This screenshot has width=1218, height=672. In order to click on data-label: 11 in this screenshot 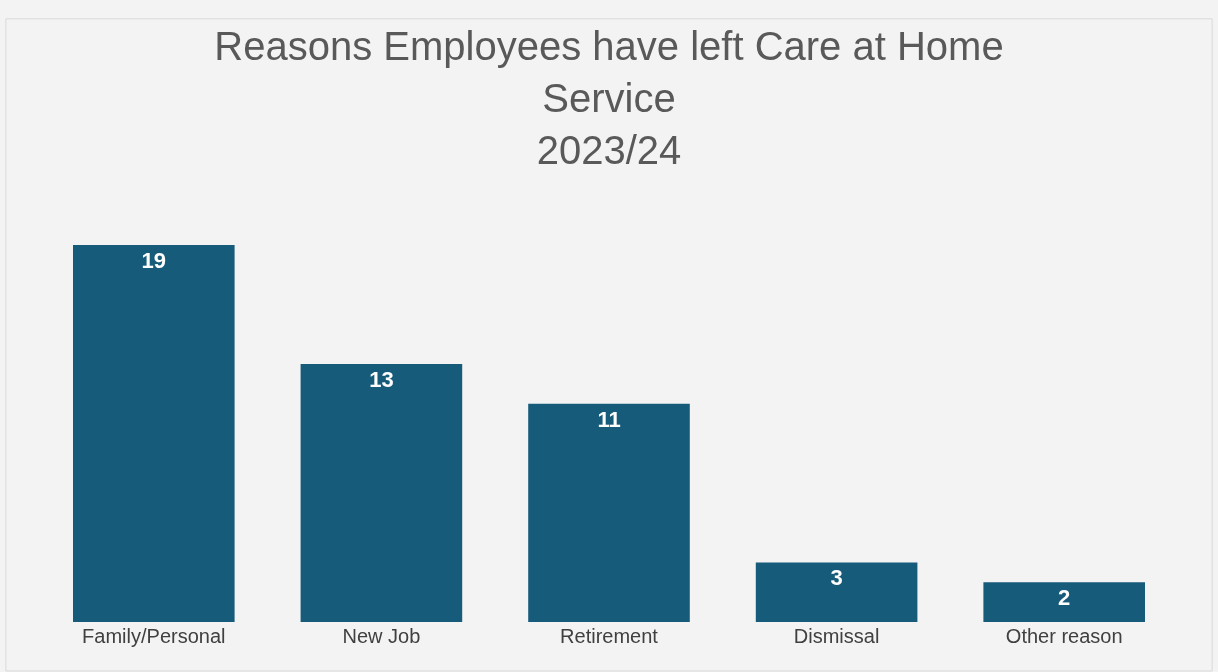, I will do `click(609, 419)`.